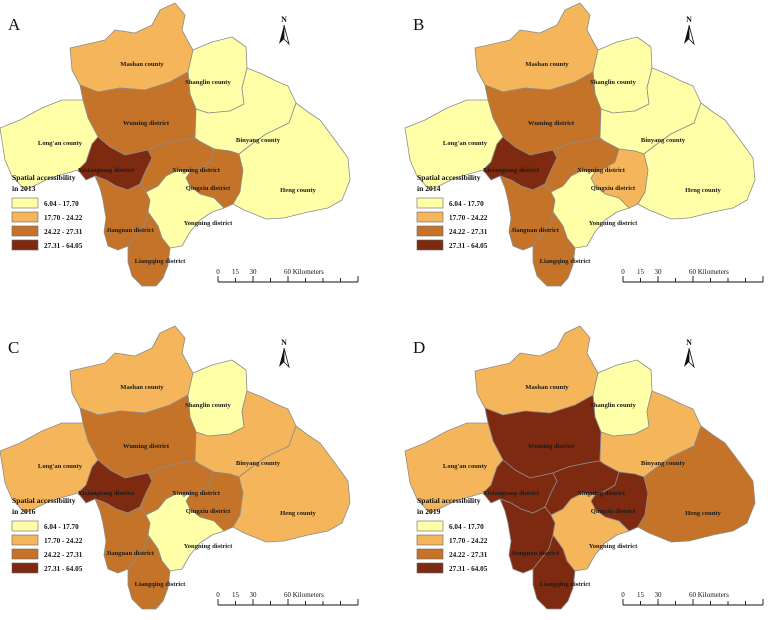  What do you see at coordinates (551, 446) in the screenshot?
I see `label-wuming: Wuming district` at bounding box center [551, 446].